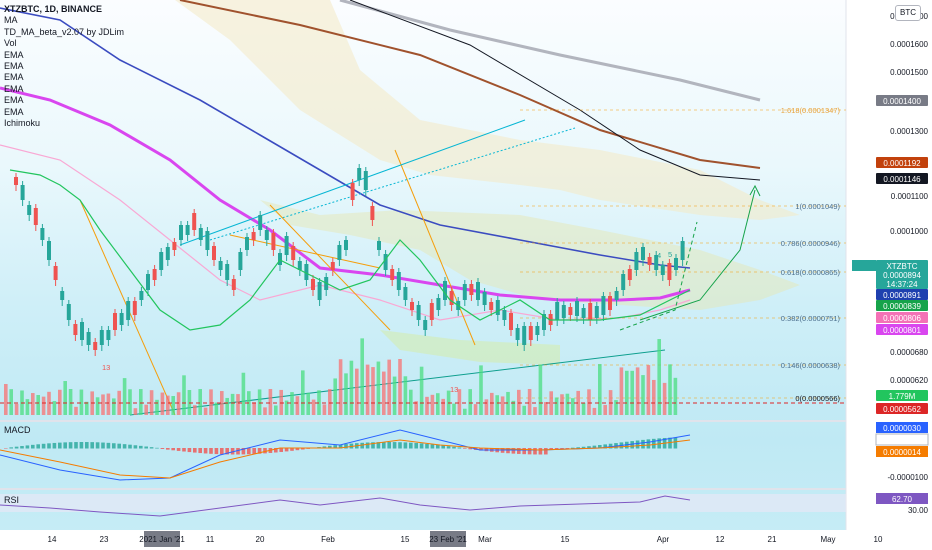  Describe the element at coordinates (902, 100) in the screenshot. I see `price-tag-bg` at that location.